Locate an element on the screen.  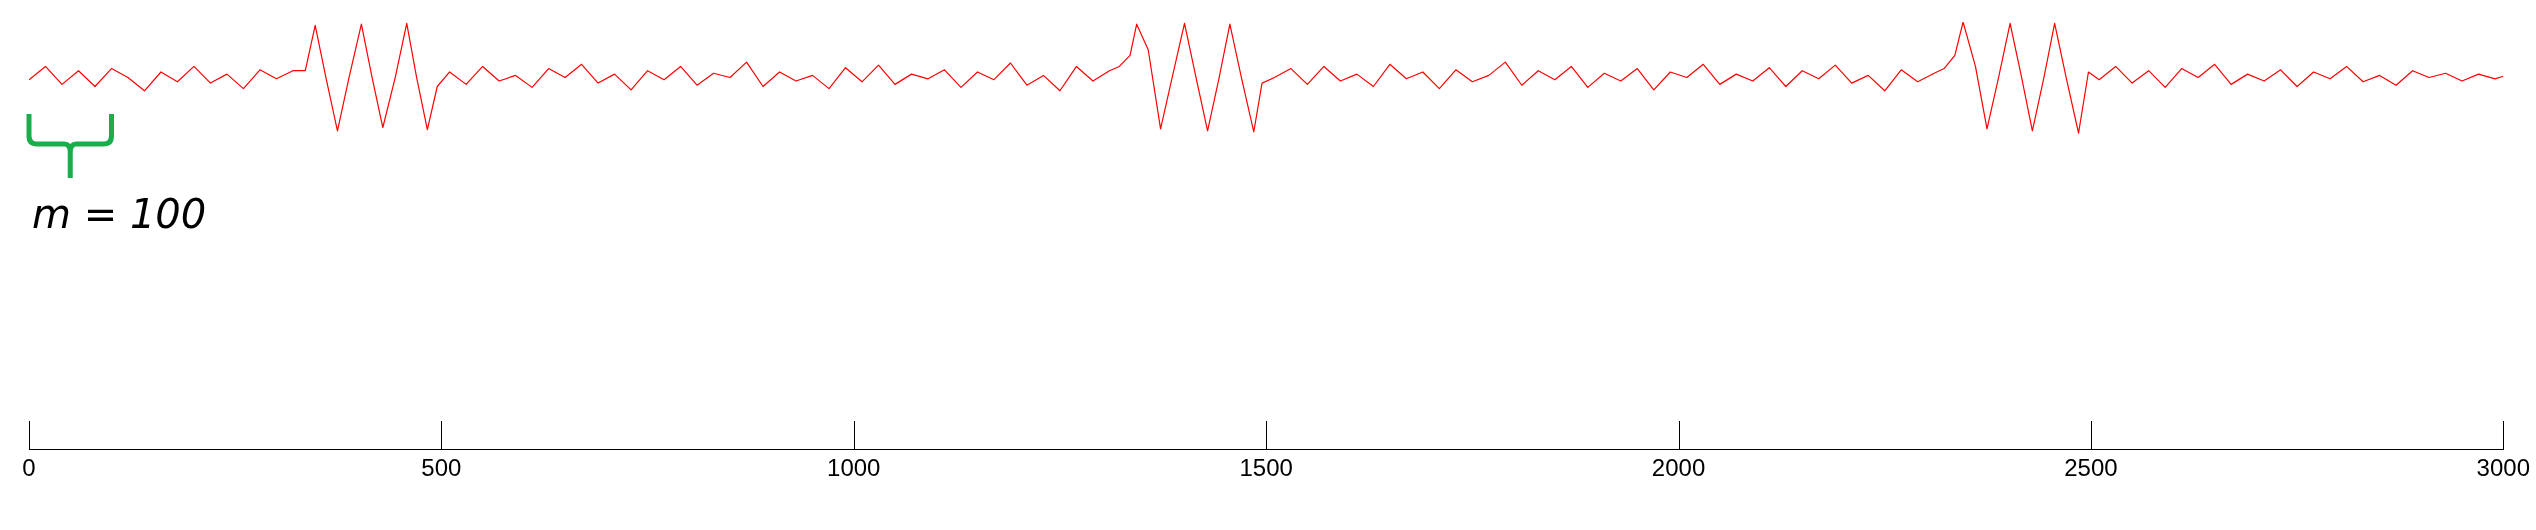
x-tick-label: 3000 is located at coordinates (2503, 468).